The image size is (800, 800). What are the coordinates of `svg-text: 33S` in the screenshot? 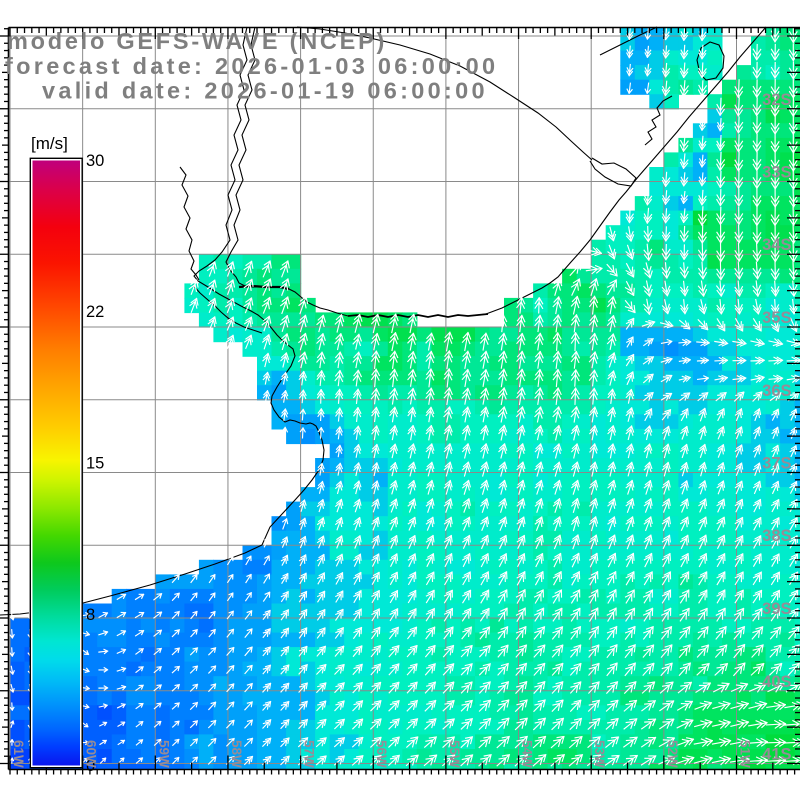 It's located at (776, 173).